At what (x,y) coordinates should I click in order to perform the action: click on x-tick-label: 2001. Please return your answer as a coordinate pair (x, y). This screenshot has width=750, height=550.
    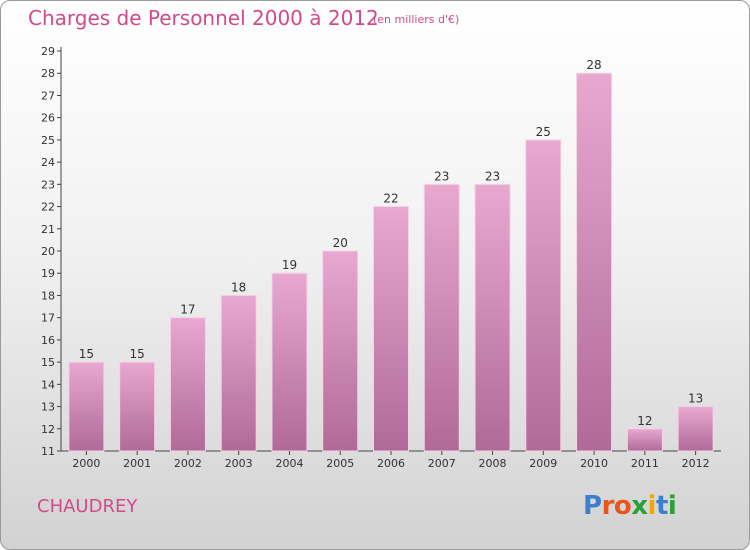
    Looking at the image, I should click on (137, 463).